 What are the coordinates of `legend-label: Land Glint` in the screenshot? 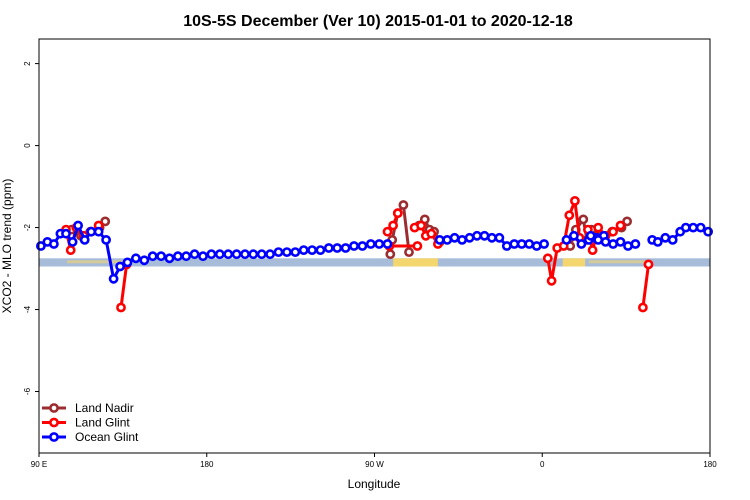 It's located at (102, 423).